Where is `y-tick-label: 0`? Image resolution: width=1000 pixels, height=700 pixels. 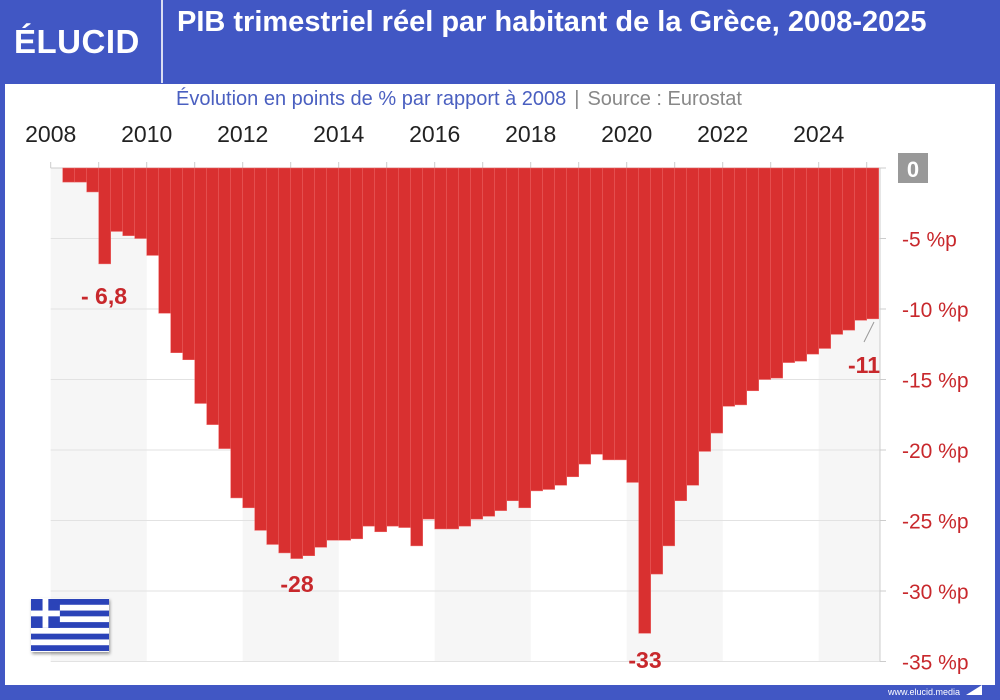
y-tick-label: 0 is located at coordinates (913, 169).